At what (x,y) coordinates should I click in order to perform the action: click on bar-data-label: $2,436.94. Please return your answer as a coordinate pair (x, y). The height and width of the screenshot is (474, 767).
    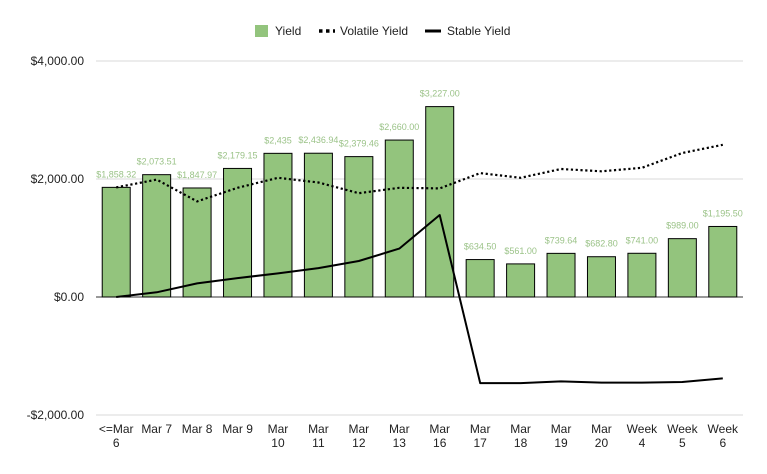
    Looking at the image, I should click on (318, 140).